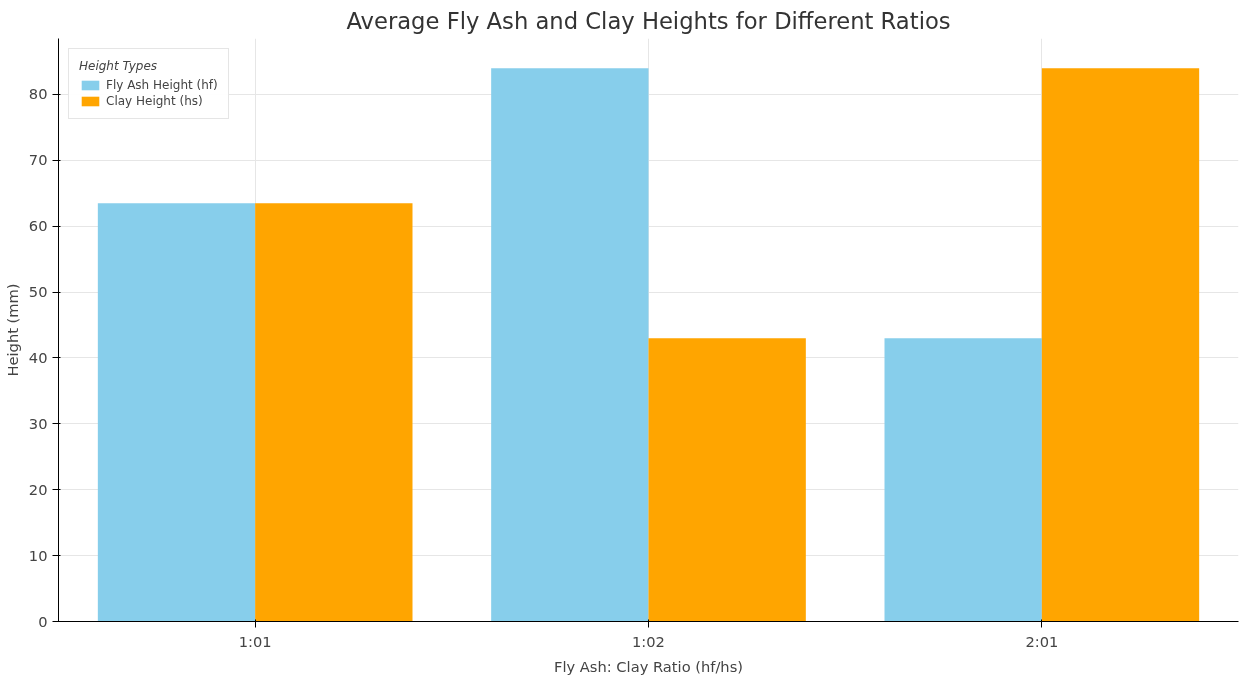 The image size is (1243, 677). I want to click on chart-title: Average Fly Ash and Clay Heights for Different Ratios, so click(648, 20).